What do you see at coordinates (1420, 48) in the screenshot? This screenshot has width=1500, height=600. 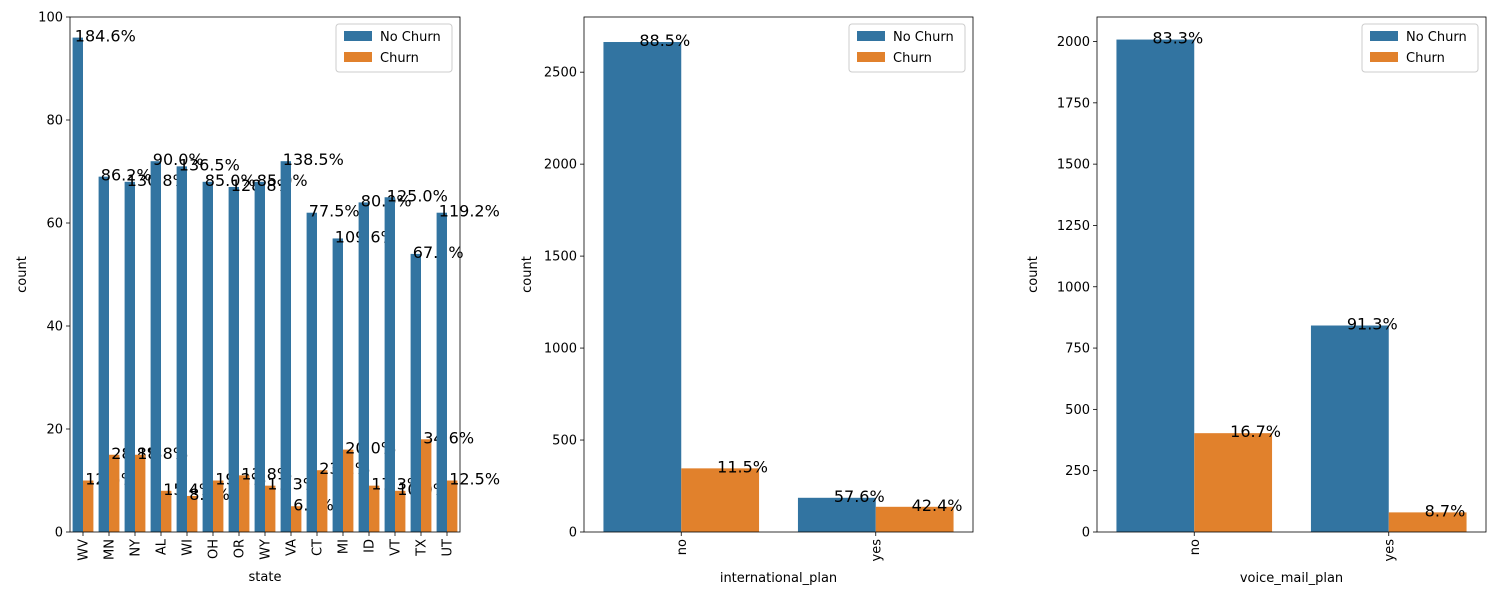 I see `legend: No Churn Churn` at bounding box center [1420, 48].